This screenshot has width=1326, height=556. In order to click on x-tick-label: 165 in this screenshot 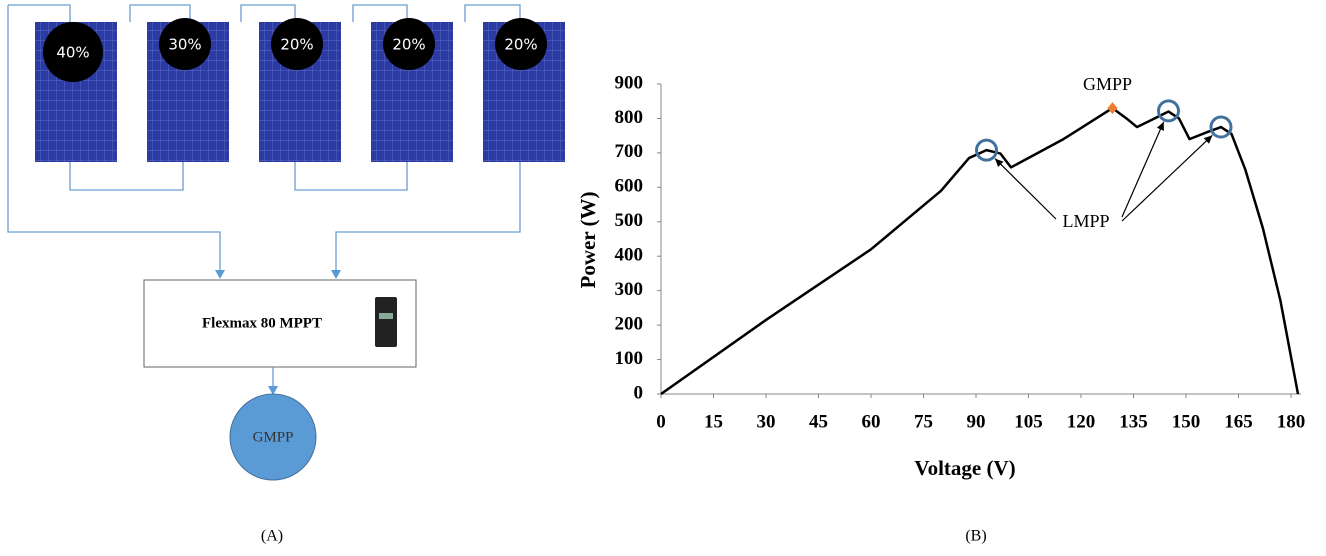, I will do `click(1238, 421)`.